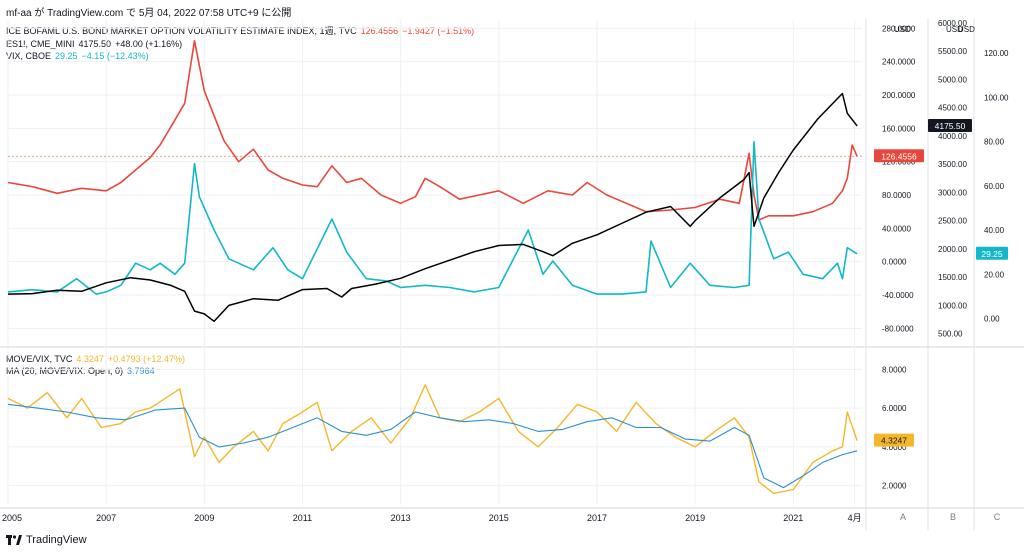 This screenshot has height=553, width=1024. Describe the element at coordinates (379, 31) in the screenshot. I see `legend-move-value: 126.4556` at that location.